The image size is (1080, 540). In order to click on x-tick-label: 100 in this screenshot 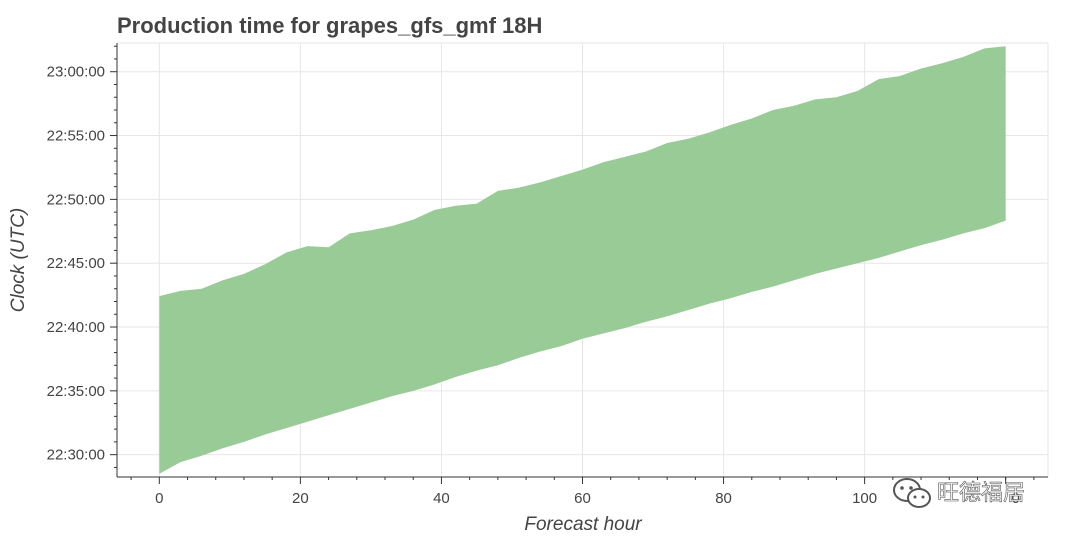, I will do `click(864, 498)`.